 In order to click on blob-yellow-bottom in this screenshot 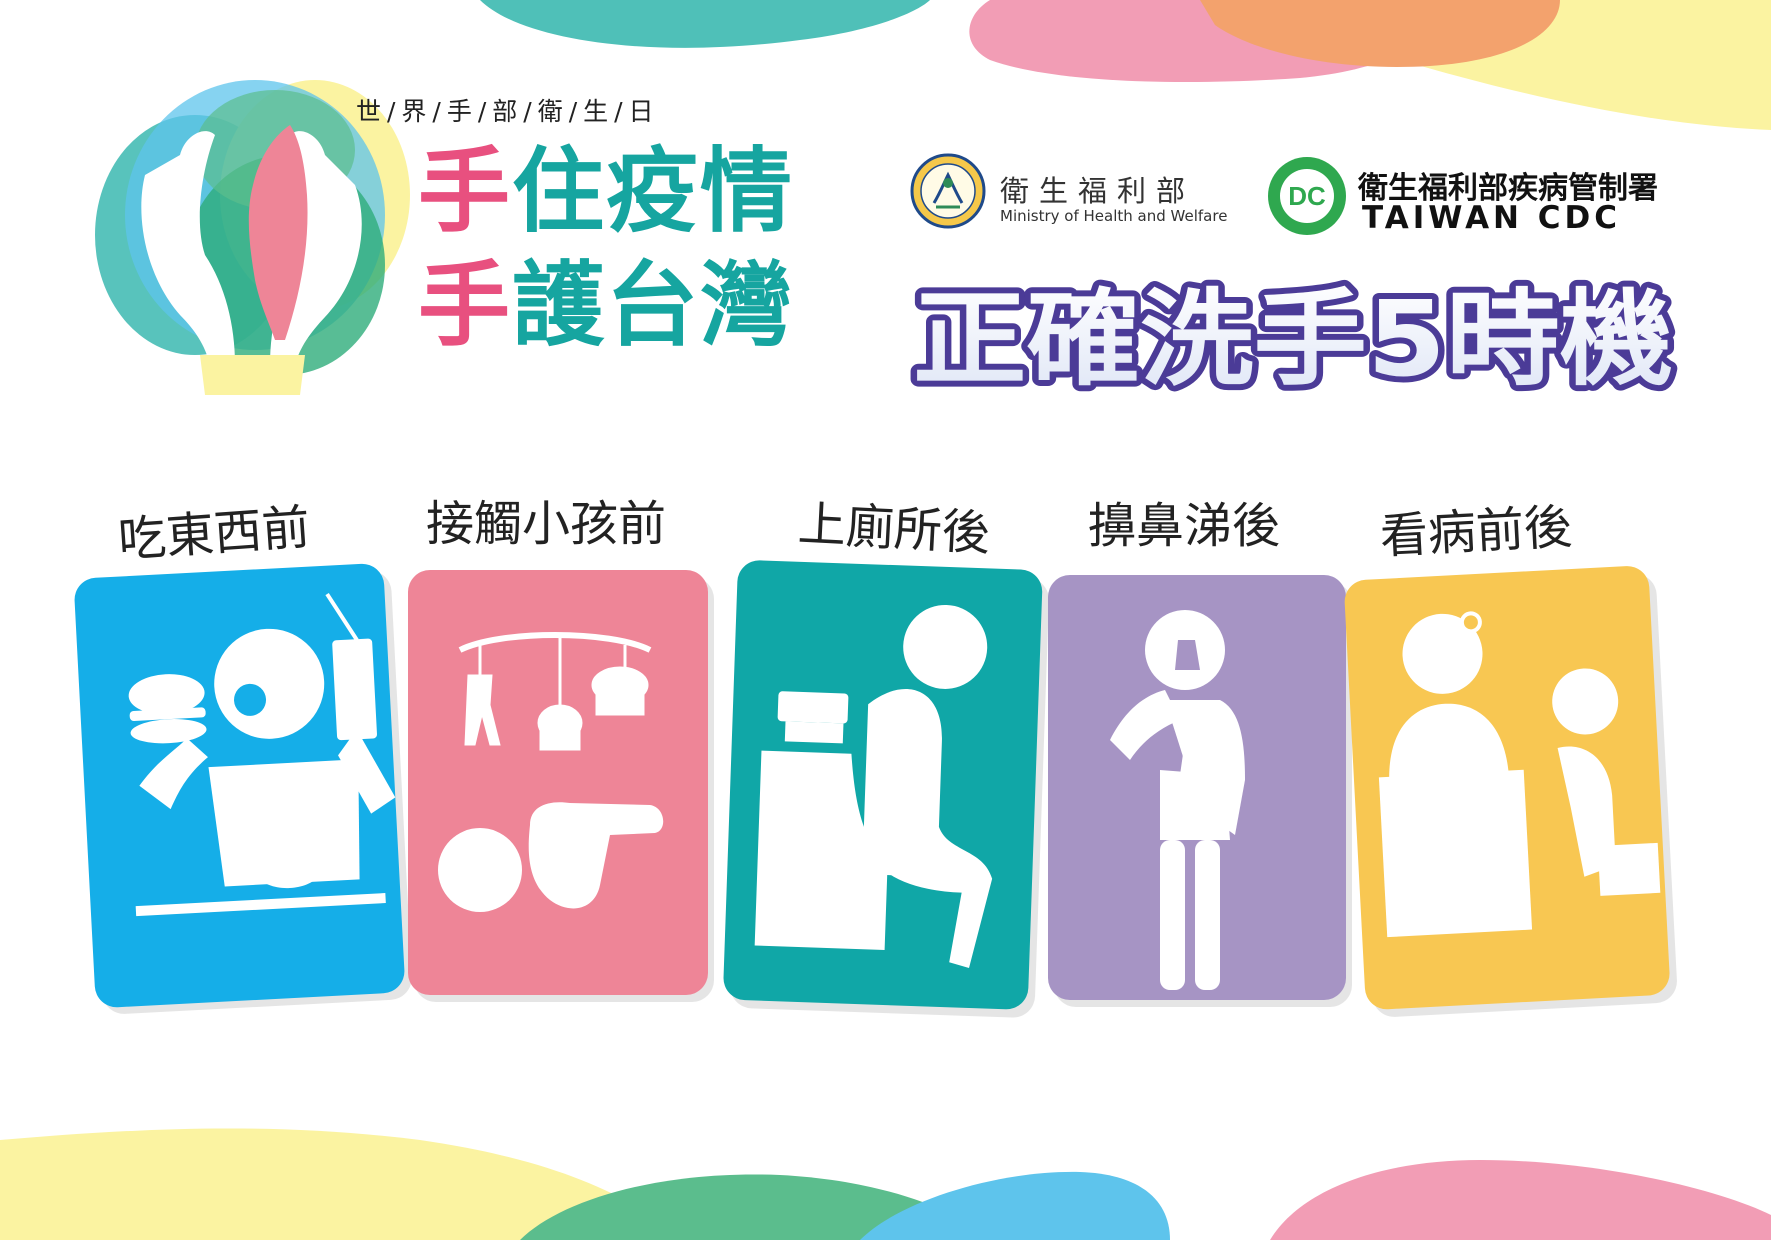, I will do `click(340, 1184)`.